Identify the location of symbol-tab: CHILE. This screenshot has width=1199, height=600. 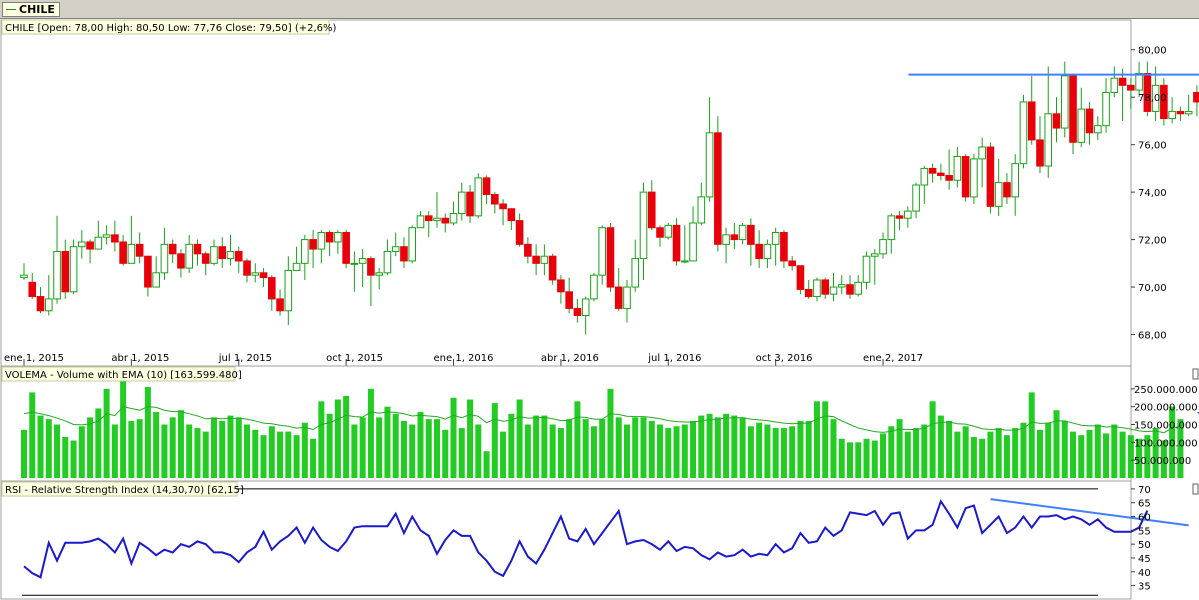
(31, 9).